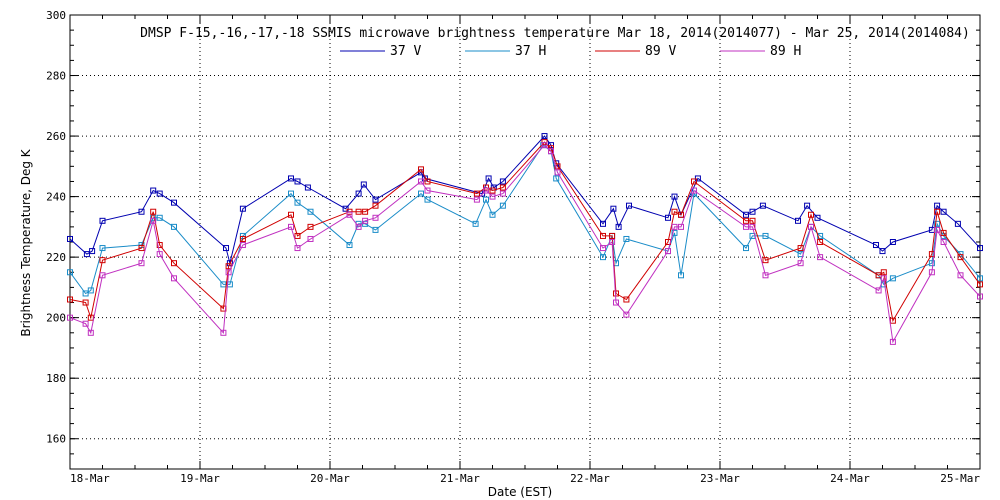 The width and height of the screenshot is (1000, 500). I want to click on x-tick-label: 20-Mar, so click(330, 478).